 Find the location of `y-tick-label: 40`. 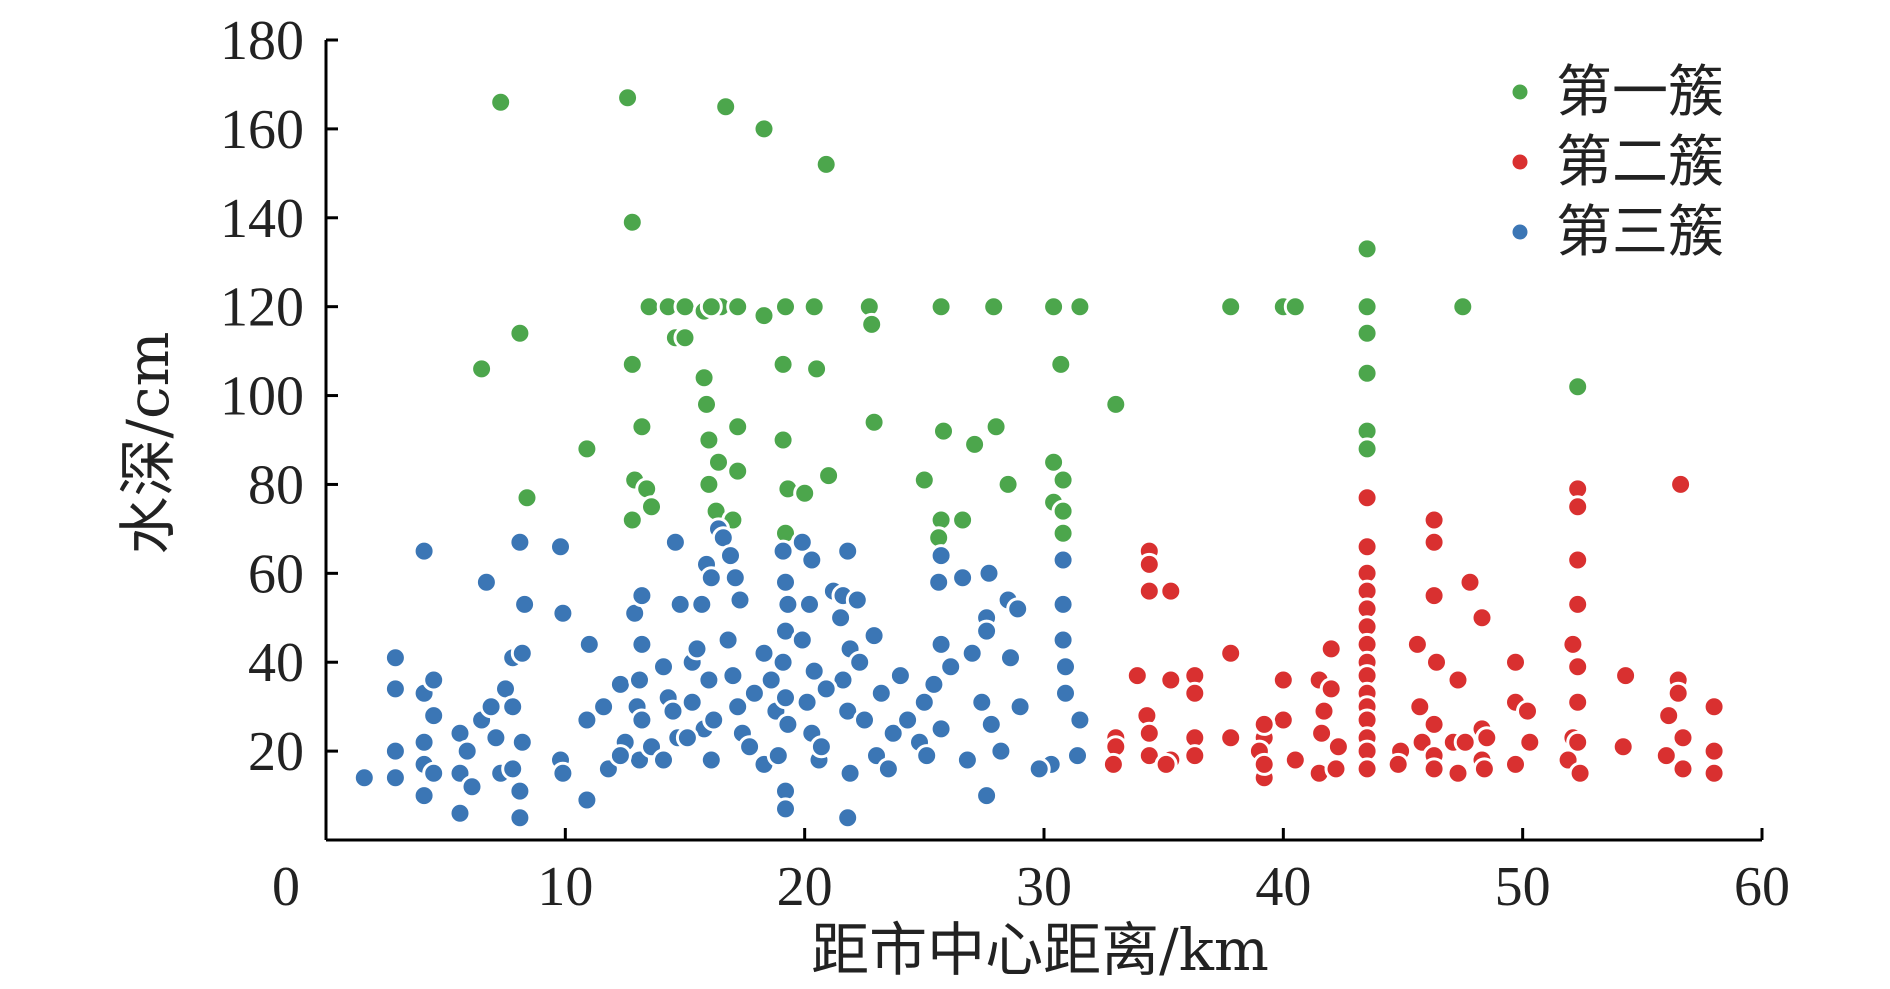

y-tick-label: 40 is located at coordinates (276, 663).